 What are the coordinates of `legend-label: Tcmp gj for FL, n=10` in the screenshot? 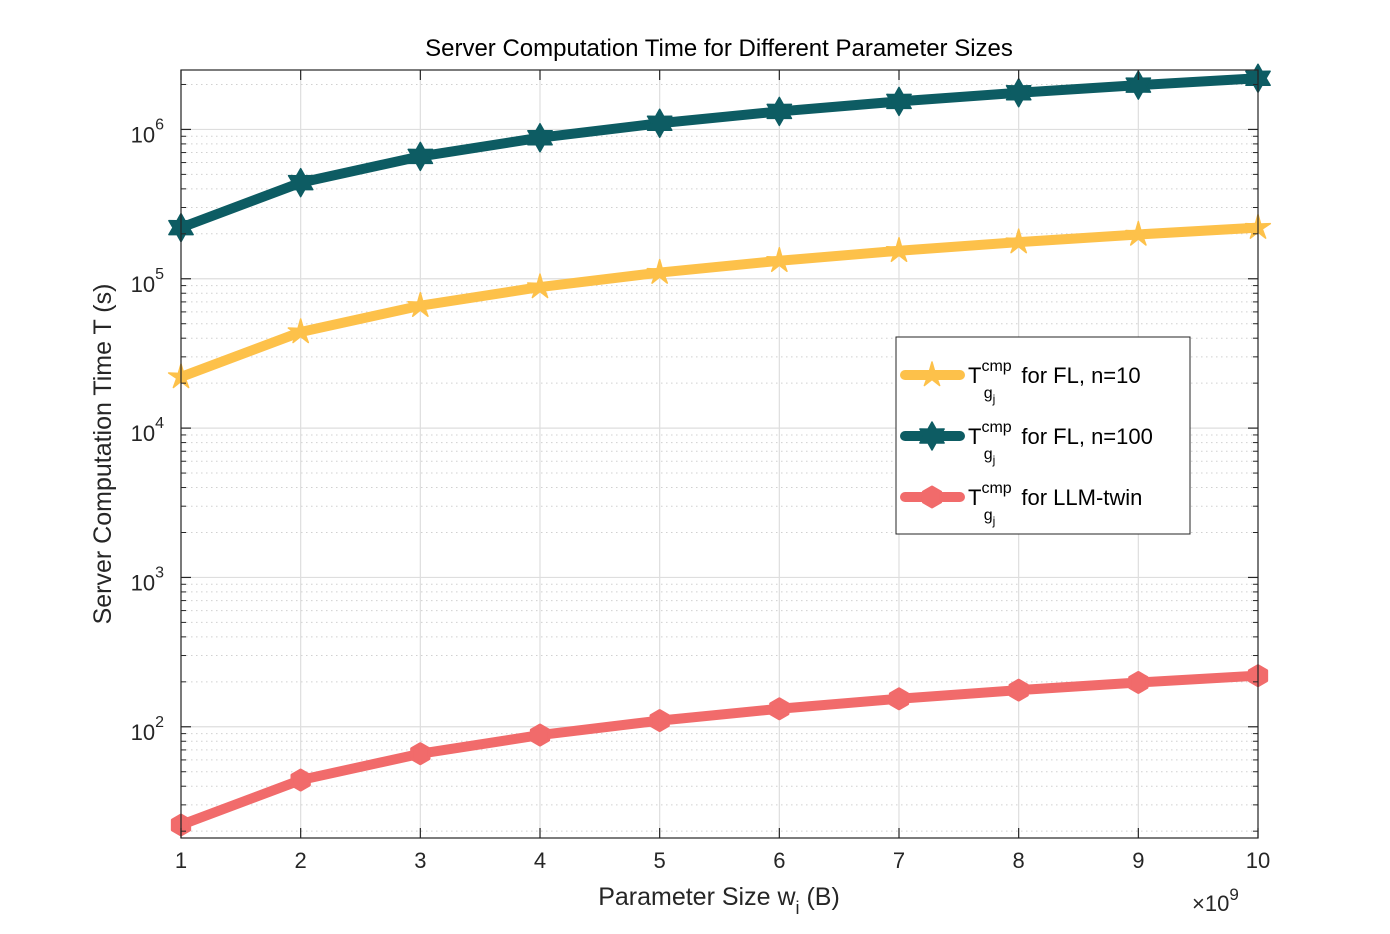 It's located at (1054, 382).